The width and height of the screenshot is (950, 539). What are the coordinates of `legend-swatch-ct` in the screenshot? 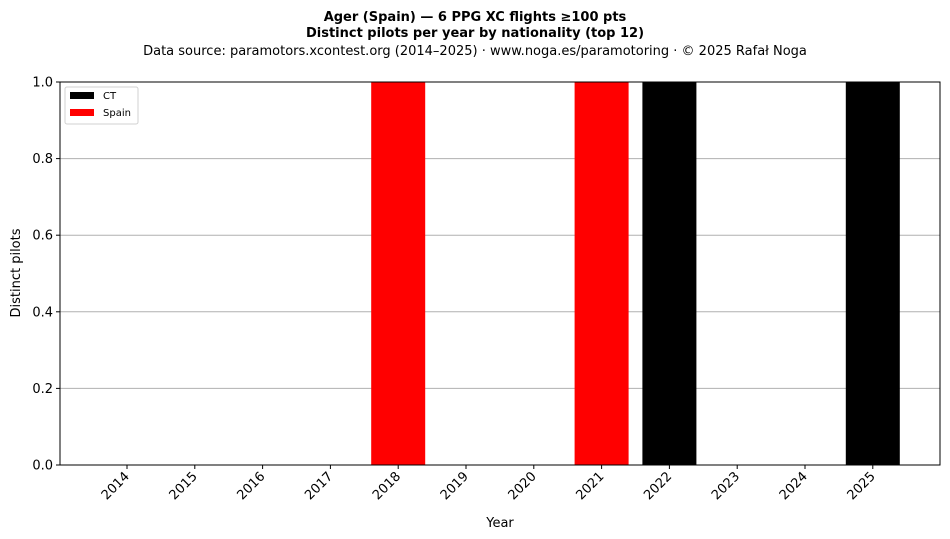 It's located at (82, 95).